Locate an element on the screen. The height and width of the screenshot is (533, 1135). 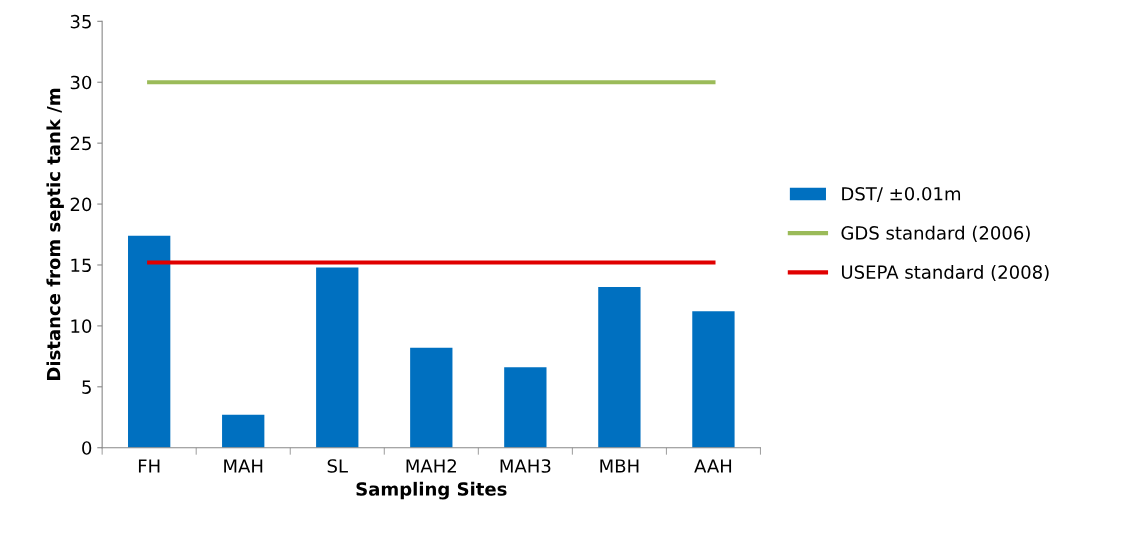
x-tick-label: MAH2 is located at coordinates (431, 466).